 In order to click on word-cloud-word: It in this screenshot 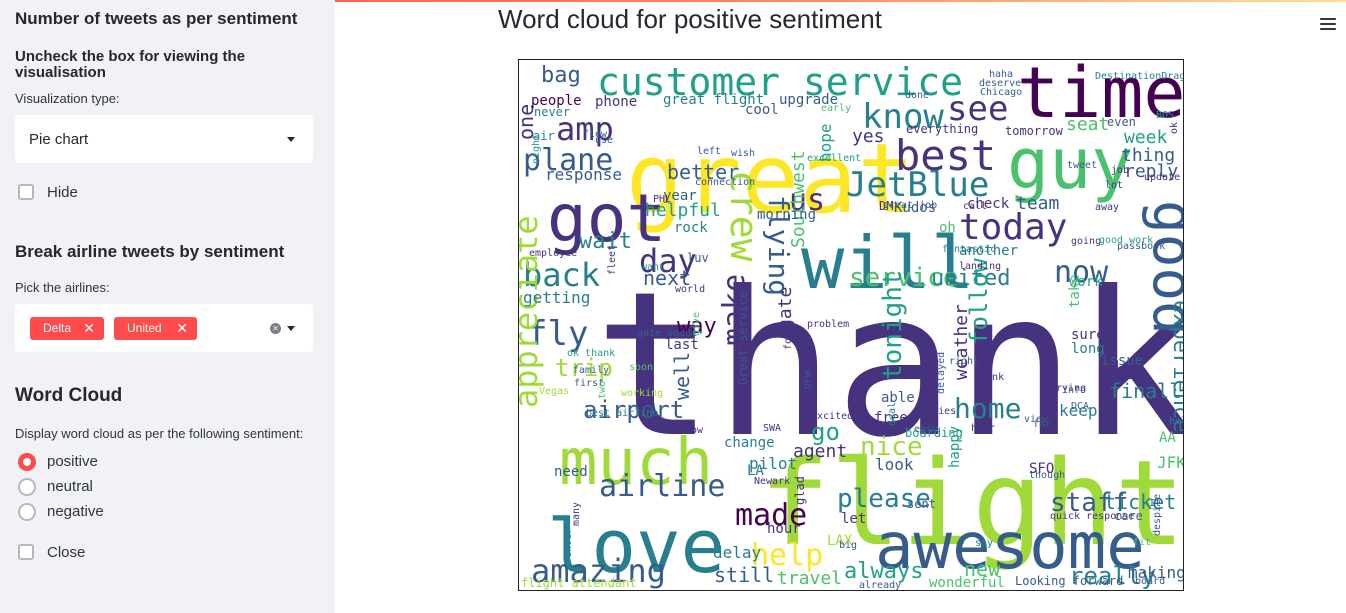, I will do `click(1155, 503)`.